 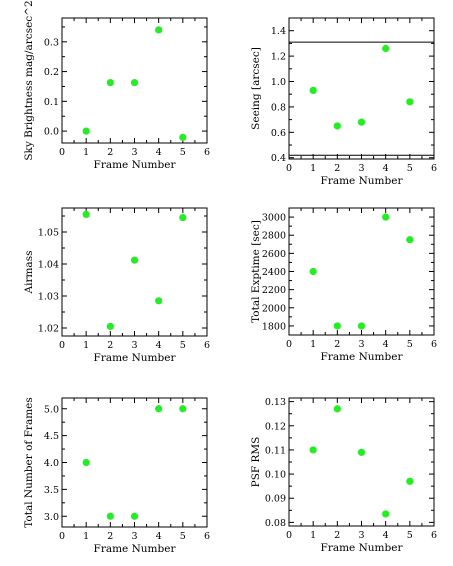 I want to click on y-tick-label: 2000, so click(x=274, y=308).